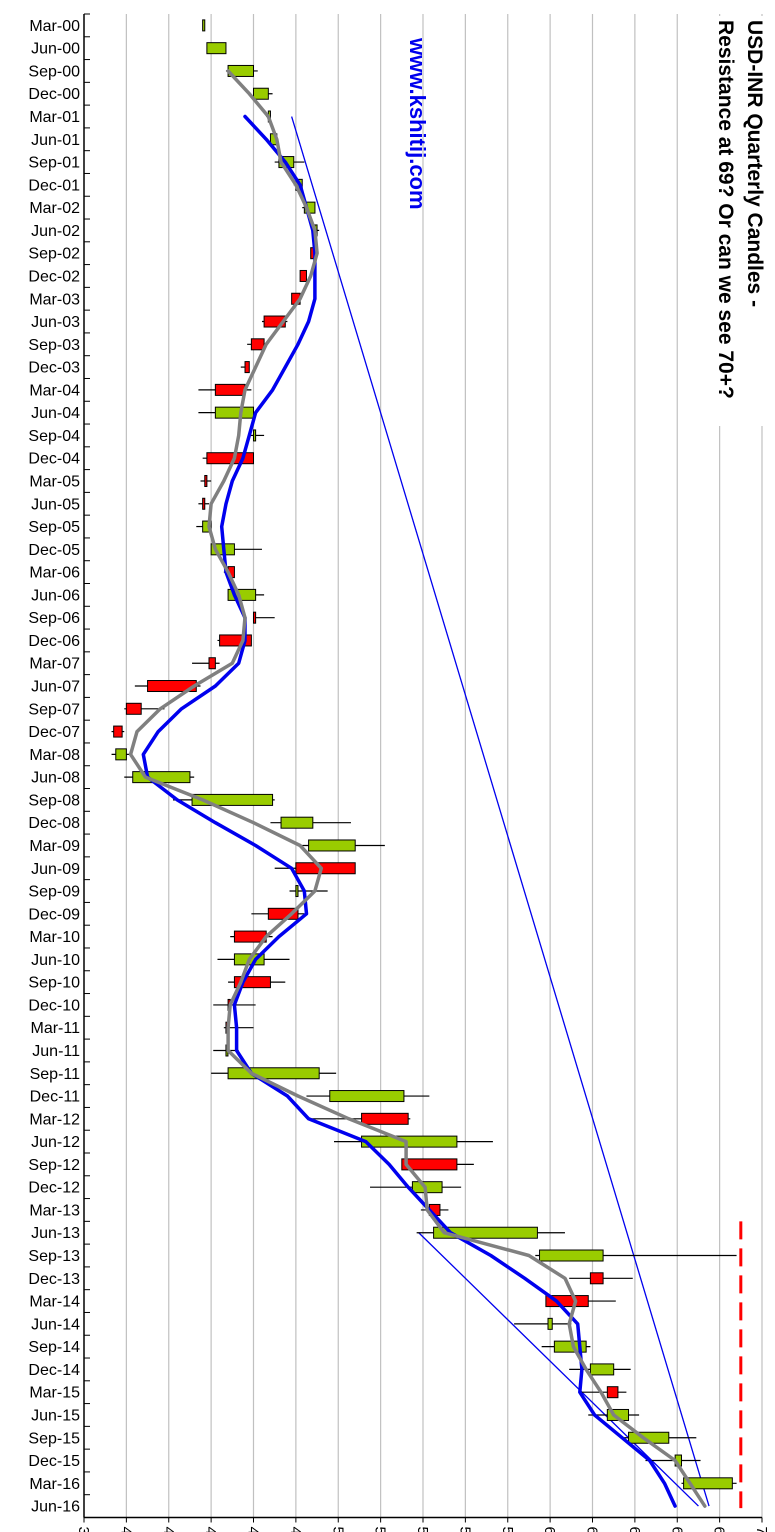 The image size is (775, 1532). I want to click on quarter-label-Sep-09: Sep-09, so click(54, 892).